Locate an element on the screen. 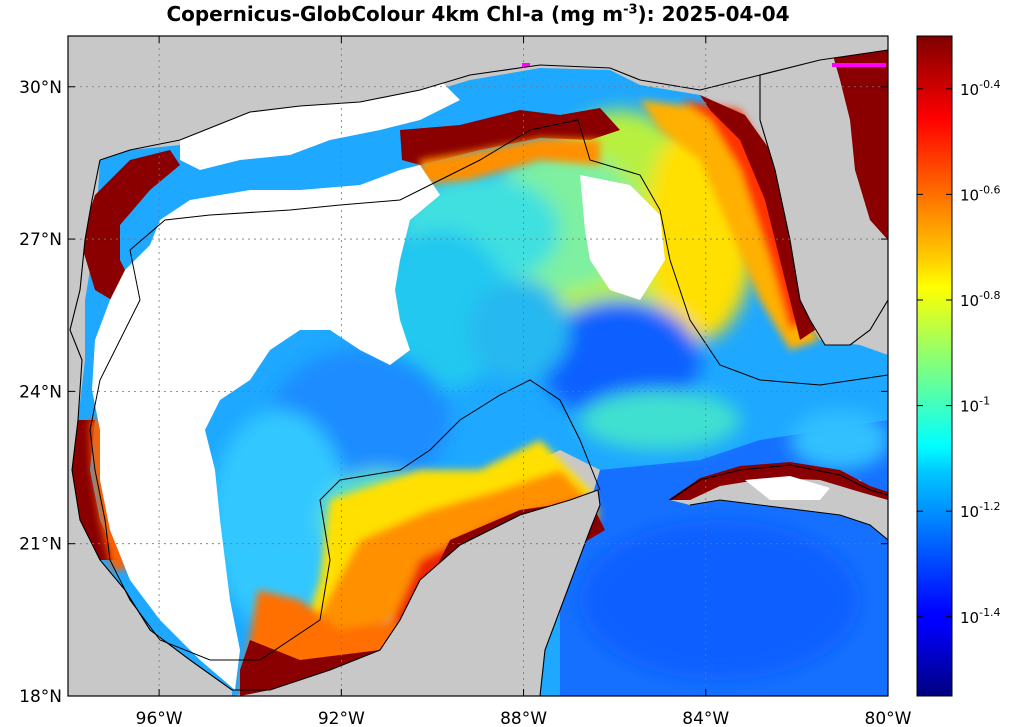  cloud-mask-central is located at coordinates (622, 237).